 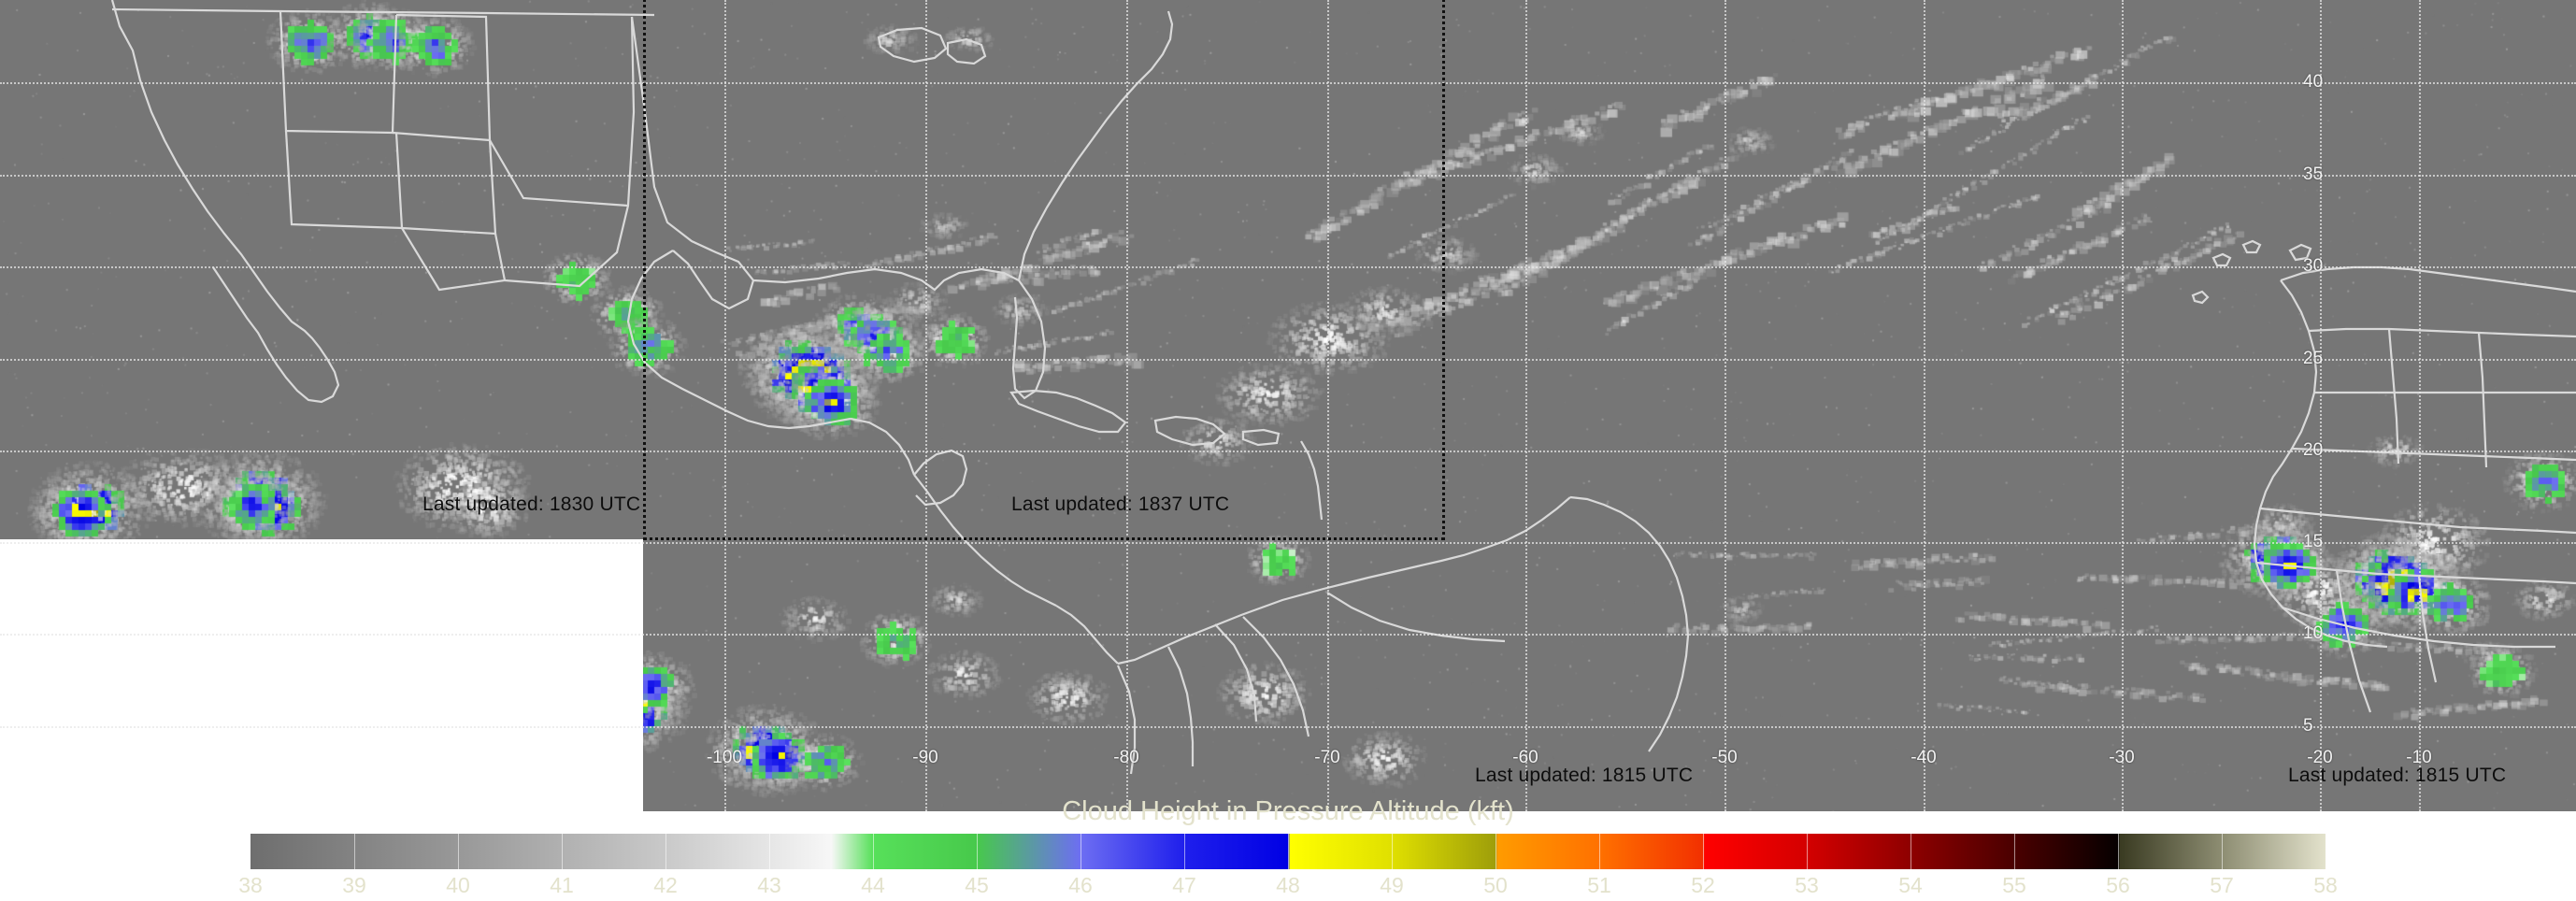 I want to click on colorbar-tick-label: 41, so click(x=562, y=885).